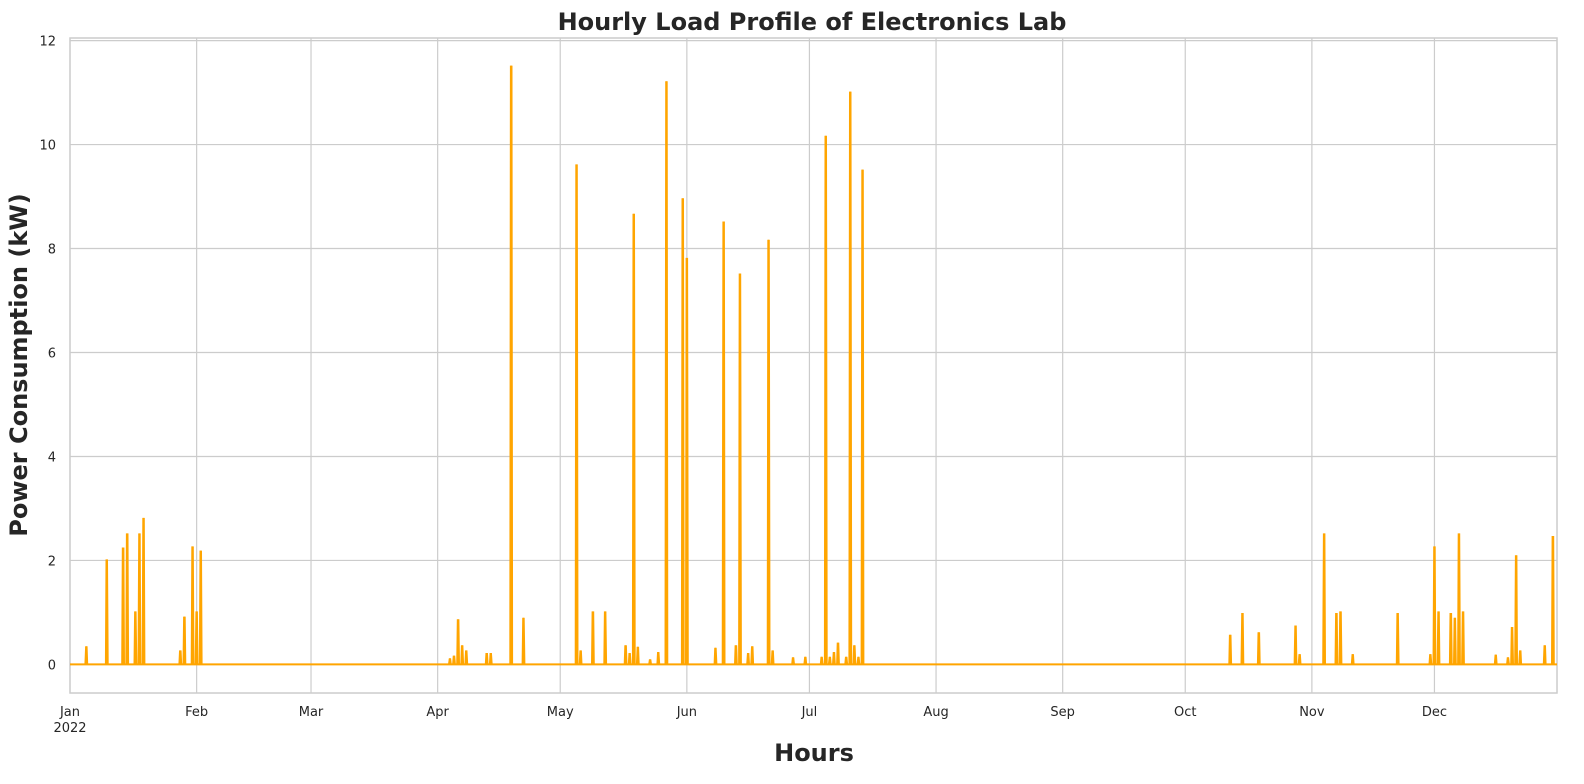 This screenshot has width=1584, height=784. Describe the element at coordinates (196, 712) in the screenshot. I see `x-tick-label: Feb` at that location.